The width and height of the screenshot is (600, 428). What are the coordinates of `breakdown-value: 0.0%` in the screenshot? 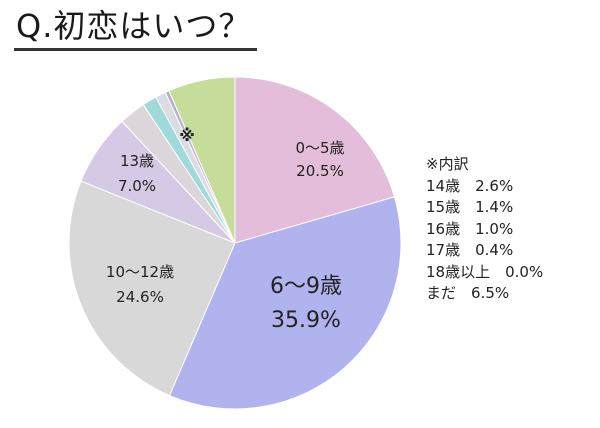 It's located at (524, 271).